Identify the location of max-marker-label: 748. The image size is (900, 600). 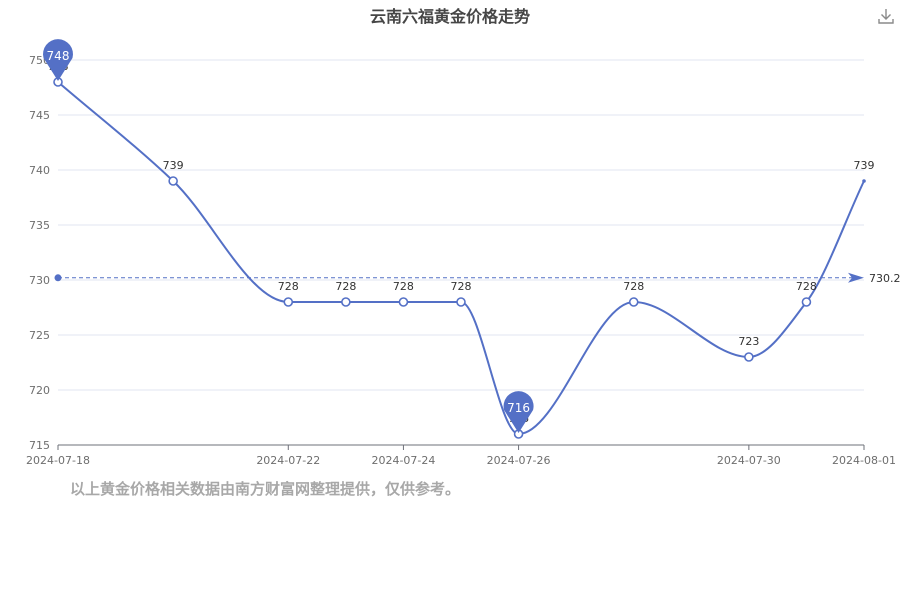
(58, 56).